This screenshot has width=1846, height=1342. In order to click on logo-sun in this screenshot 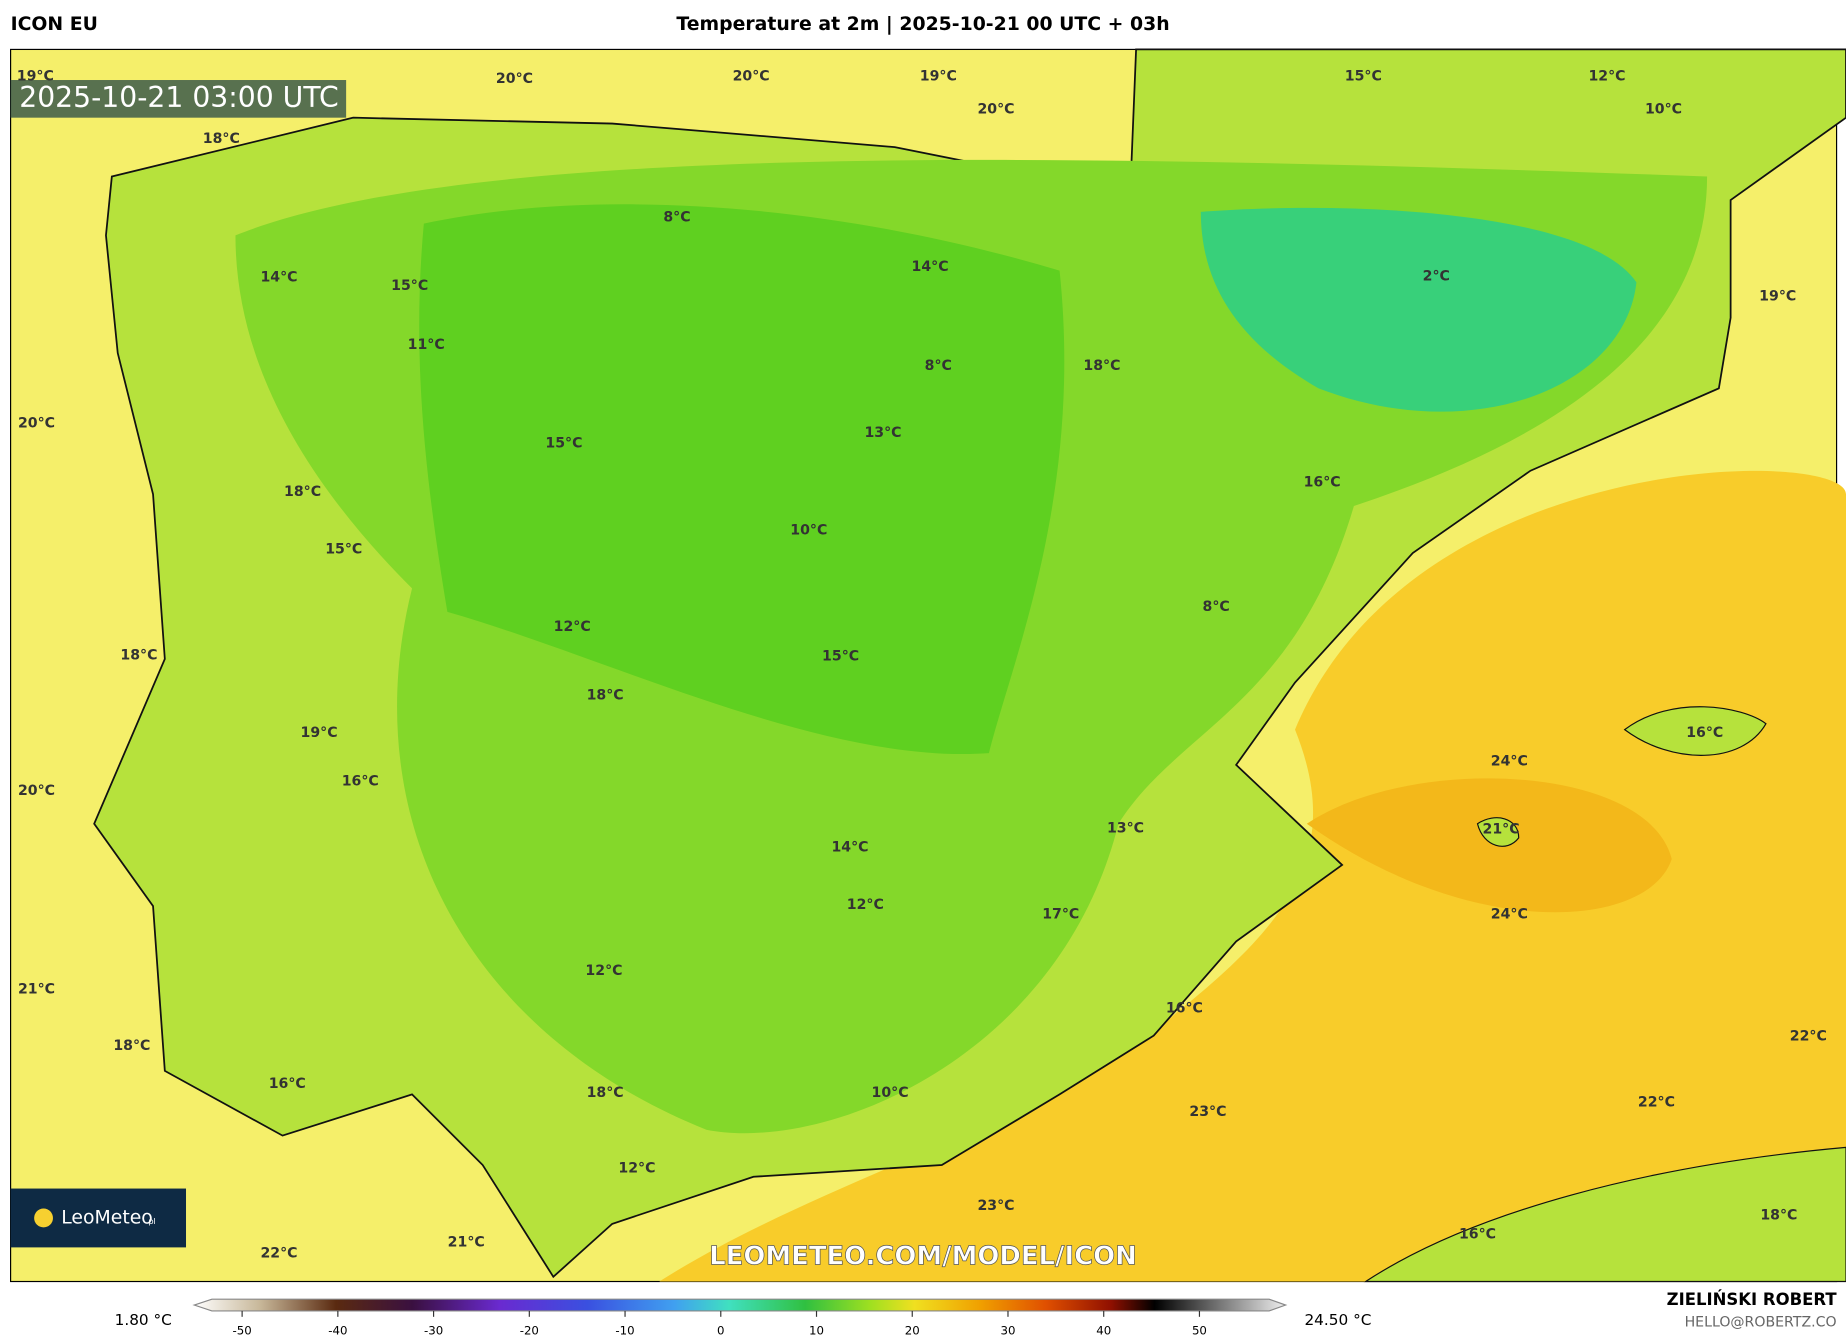, I will do `click(43, 1218)`.